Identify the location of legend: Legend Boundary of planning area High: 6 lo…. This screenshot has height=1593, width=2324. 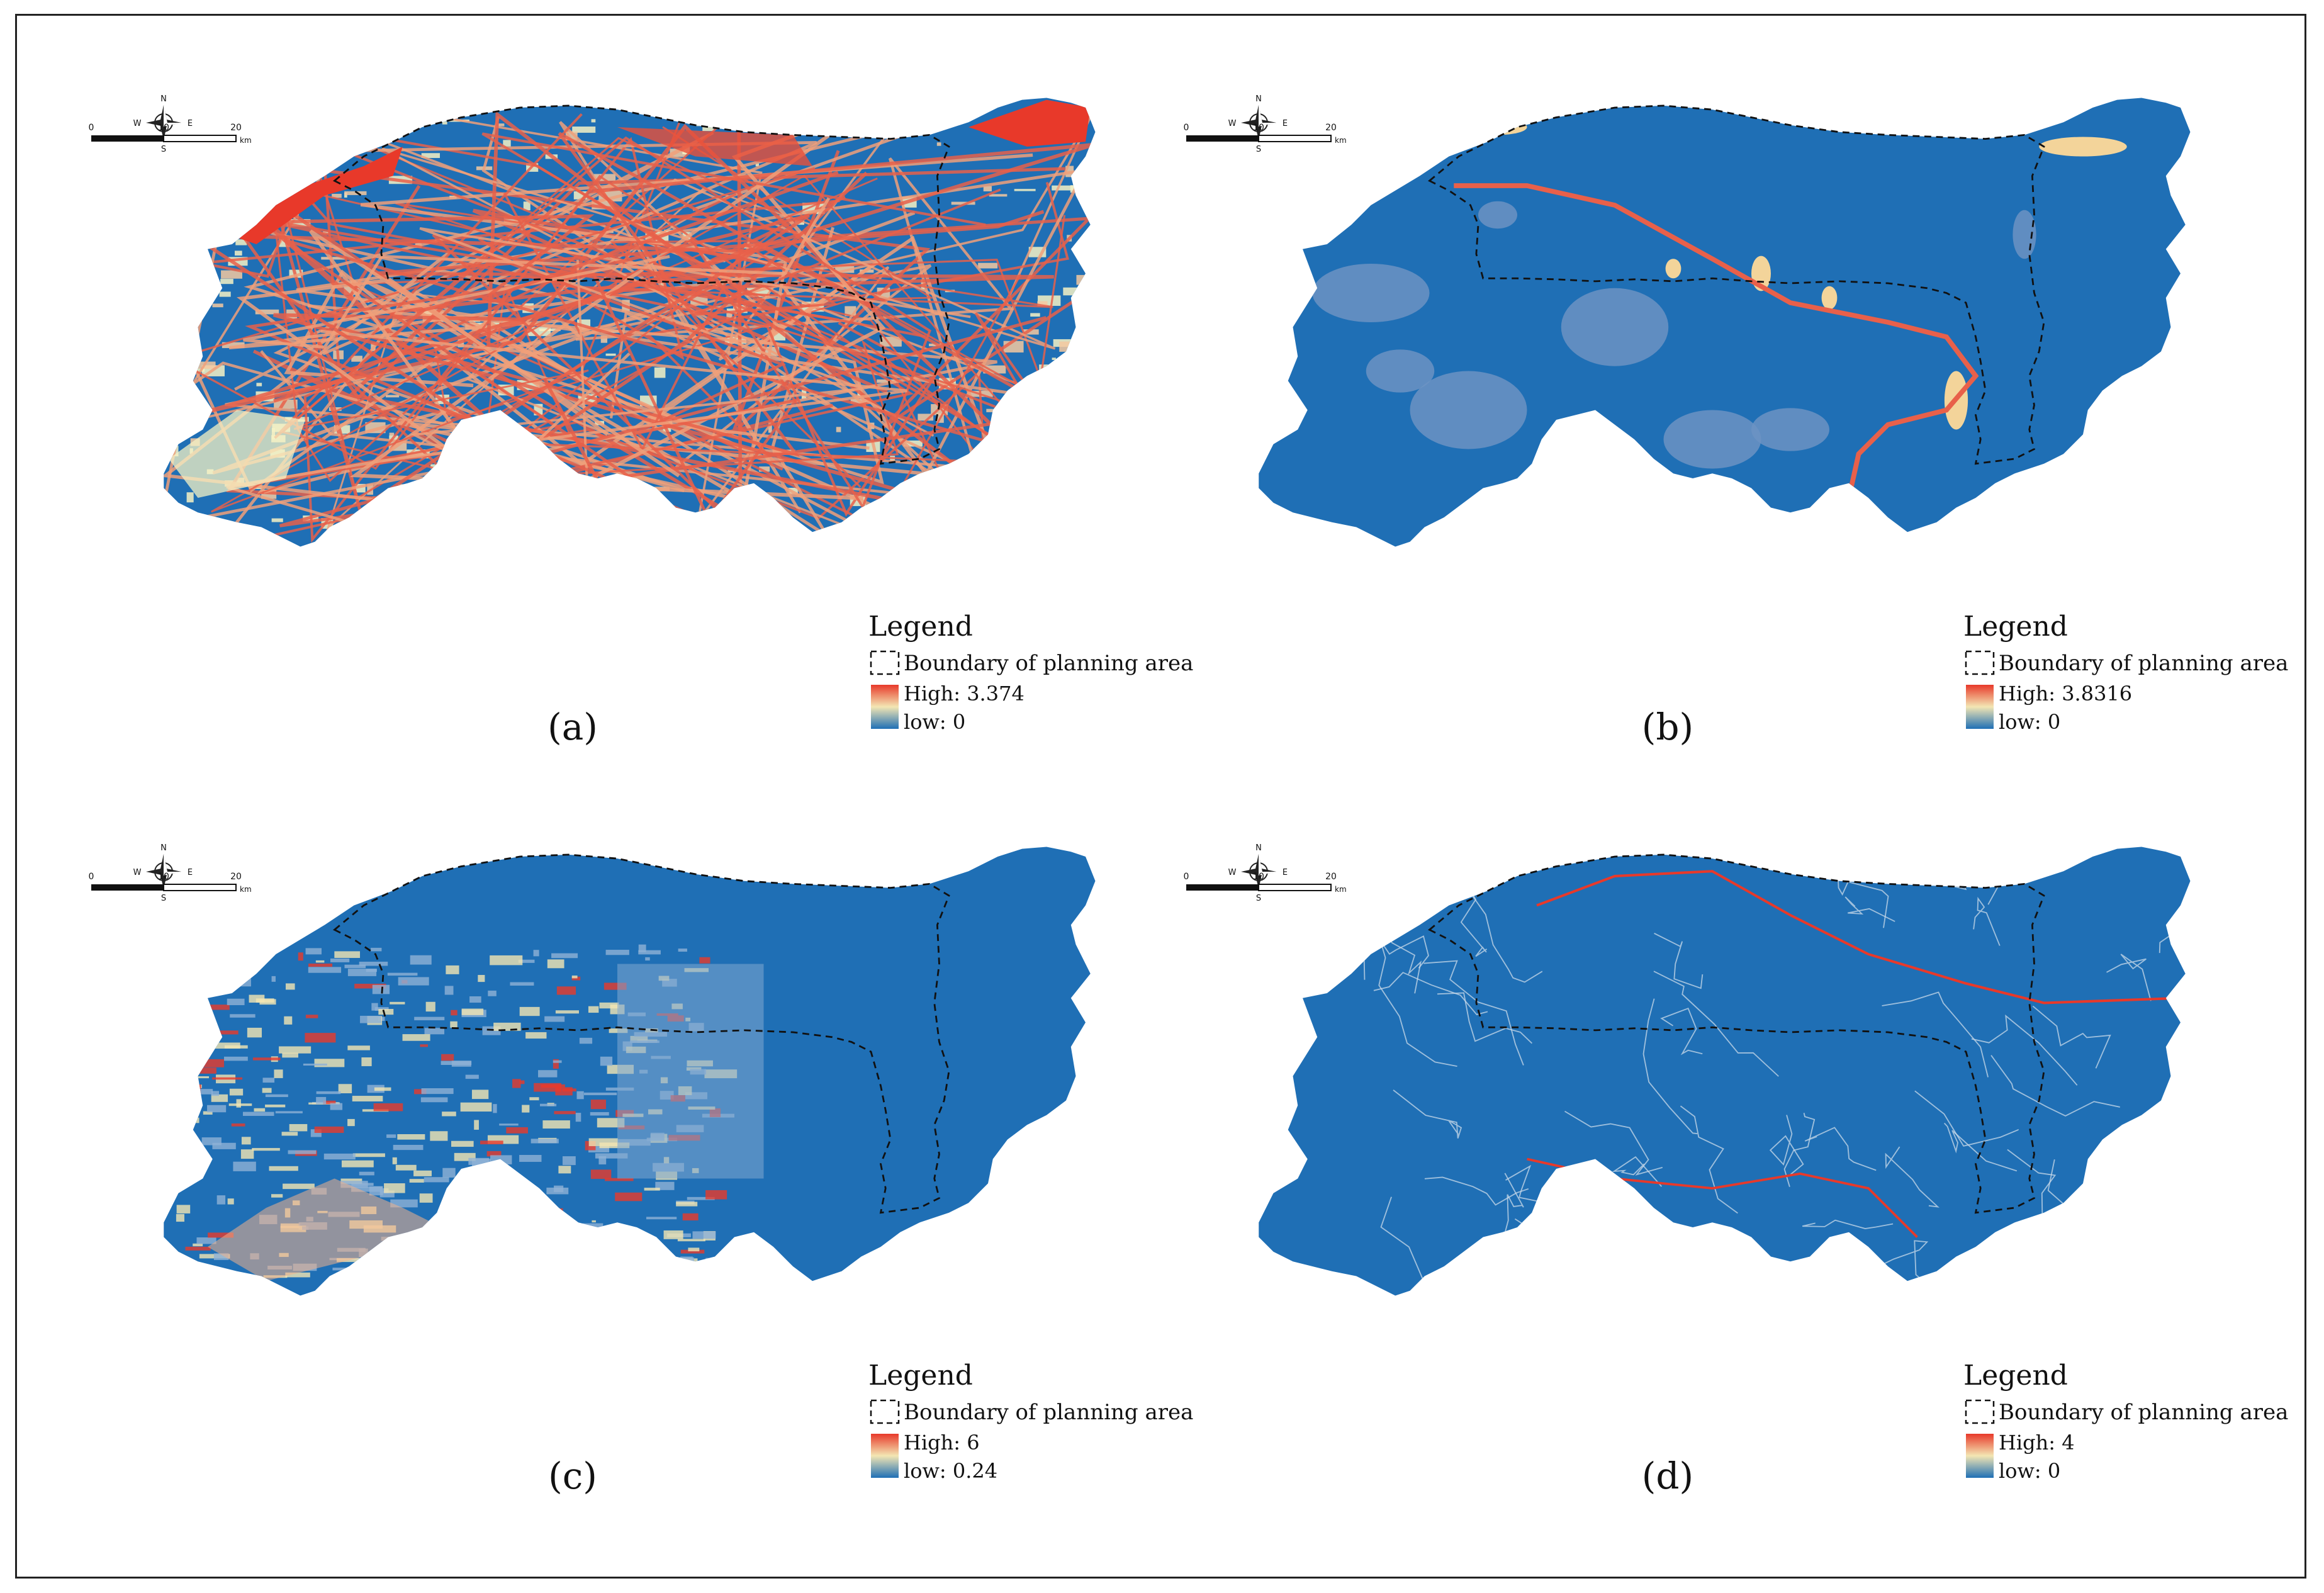
(1030, 1421).